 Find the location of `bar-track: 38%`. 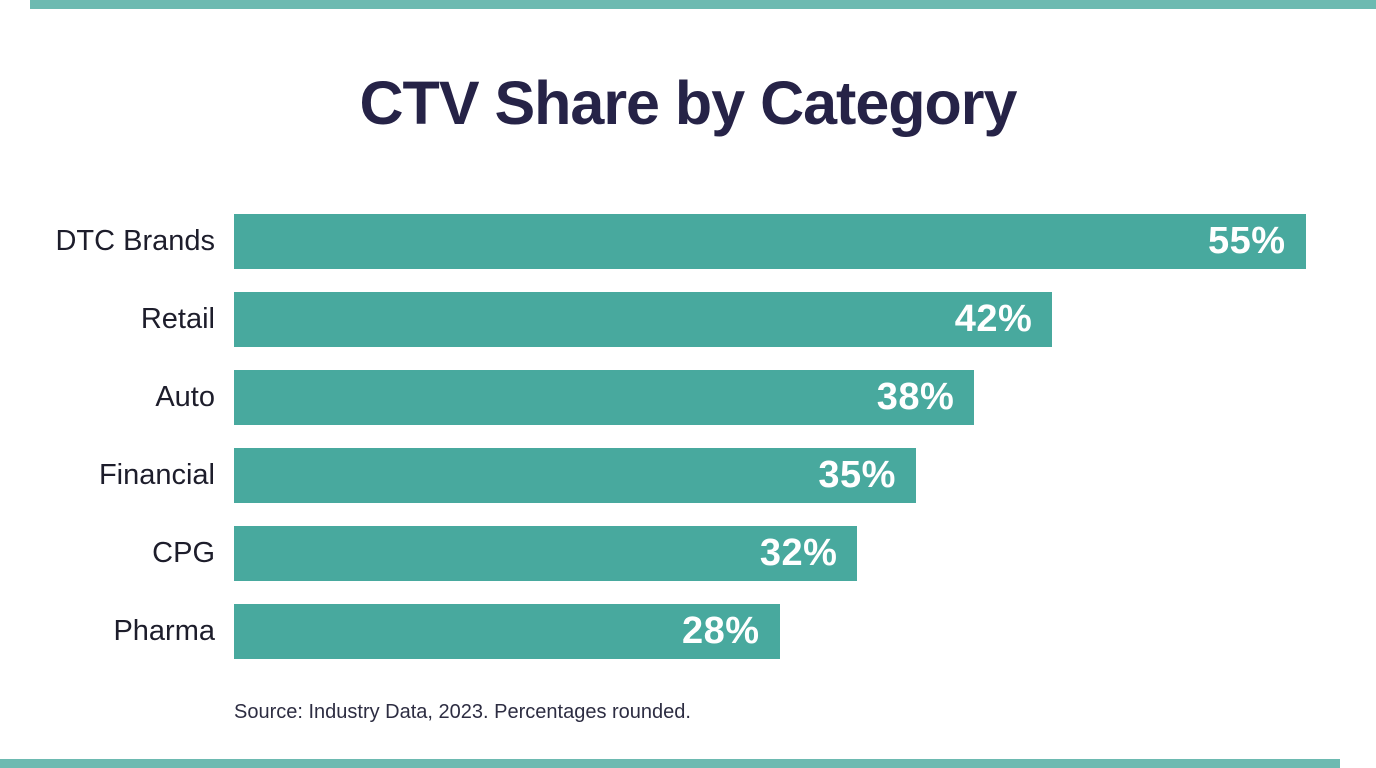

bar-track: 38% is located at coordinates (779, 397).